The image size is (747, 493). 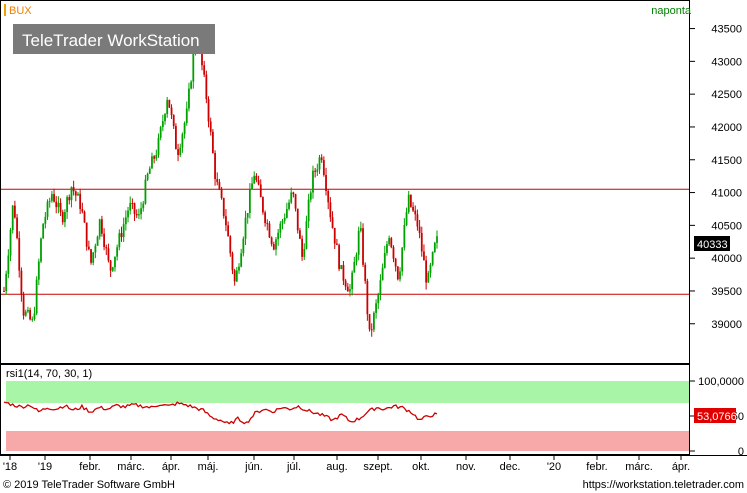 I want to click on time-tick-label: júl., so click(x=293, y=467).